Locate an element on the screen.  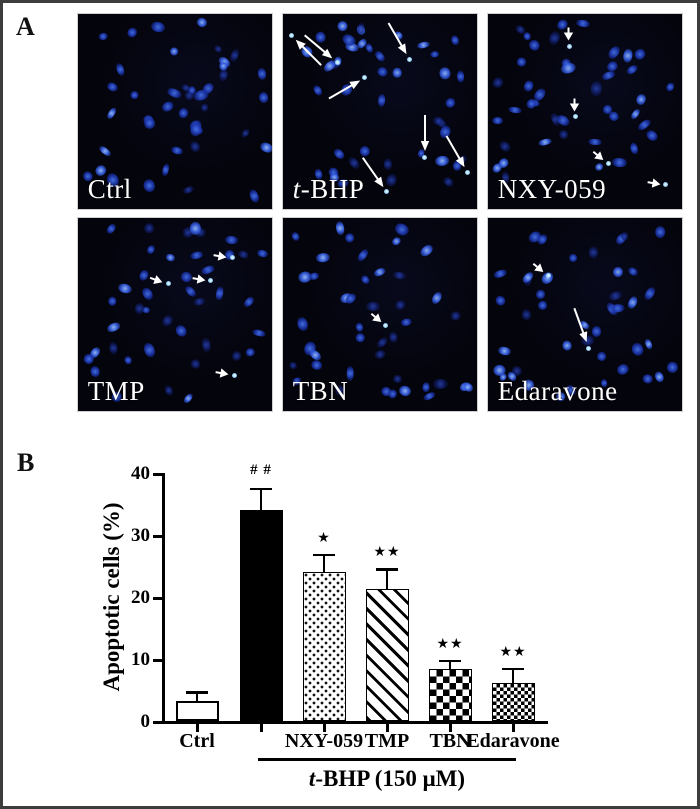
significance-marker: # # is located at coordinates (261, 469).